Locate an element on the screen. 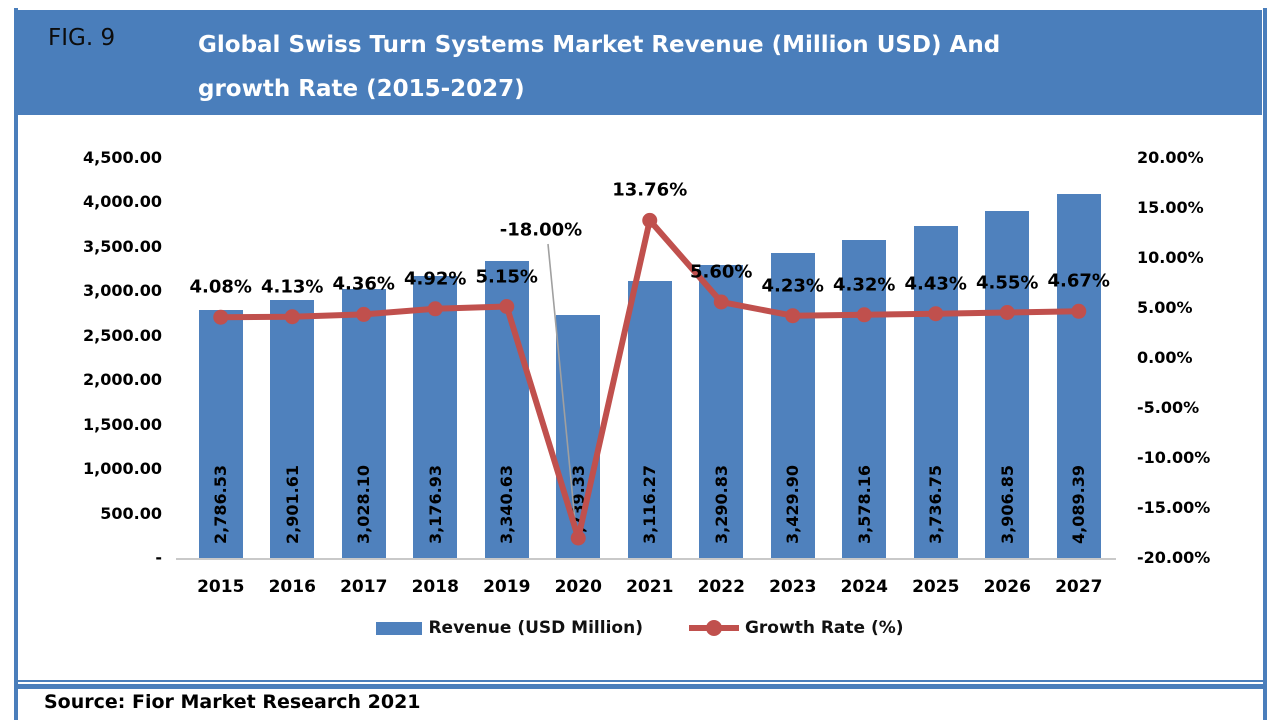 The height and width of the screenshot is (720, 1280). legend-item-growth: Growth Rate (%) is located at coordinates (796, 628).